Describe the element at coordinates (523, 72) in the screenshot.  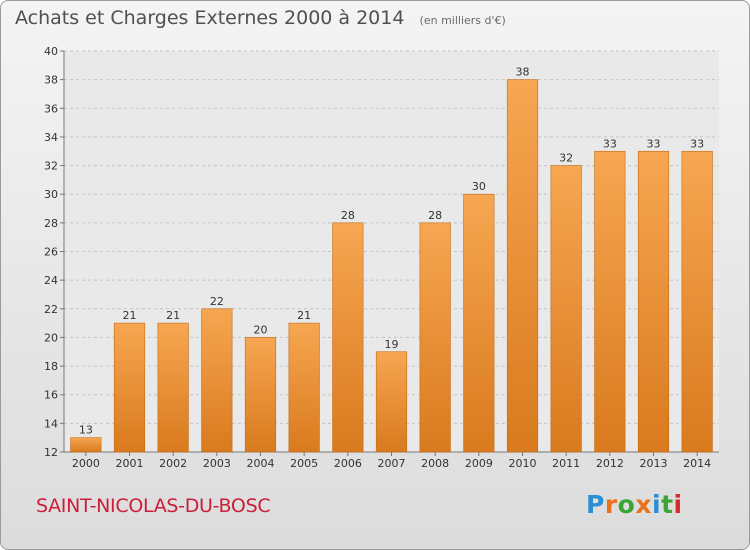
I see `data-label-2010: 38` at that location.